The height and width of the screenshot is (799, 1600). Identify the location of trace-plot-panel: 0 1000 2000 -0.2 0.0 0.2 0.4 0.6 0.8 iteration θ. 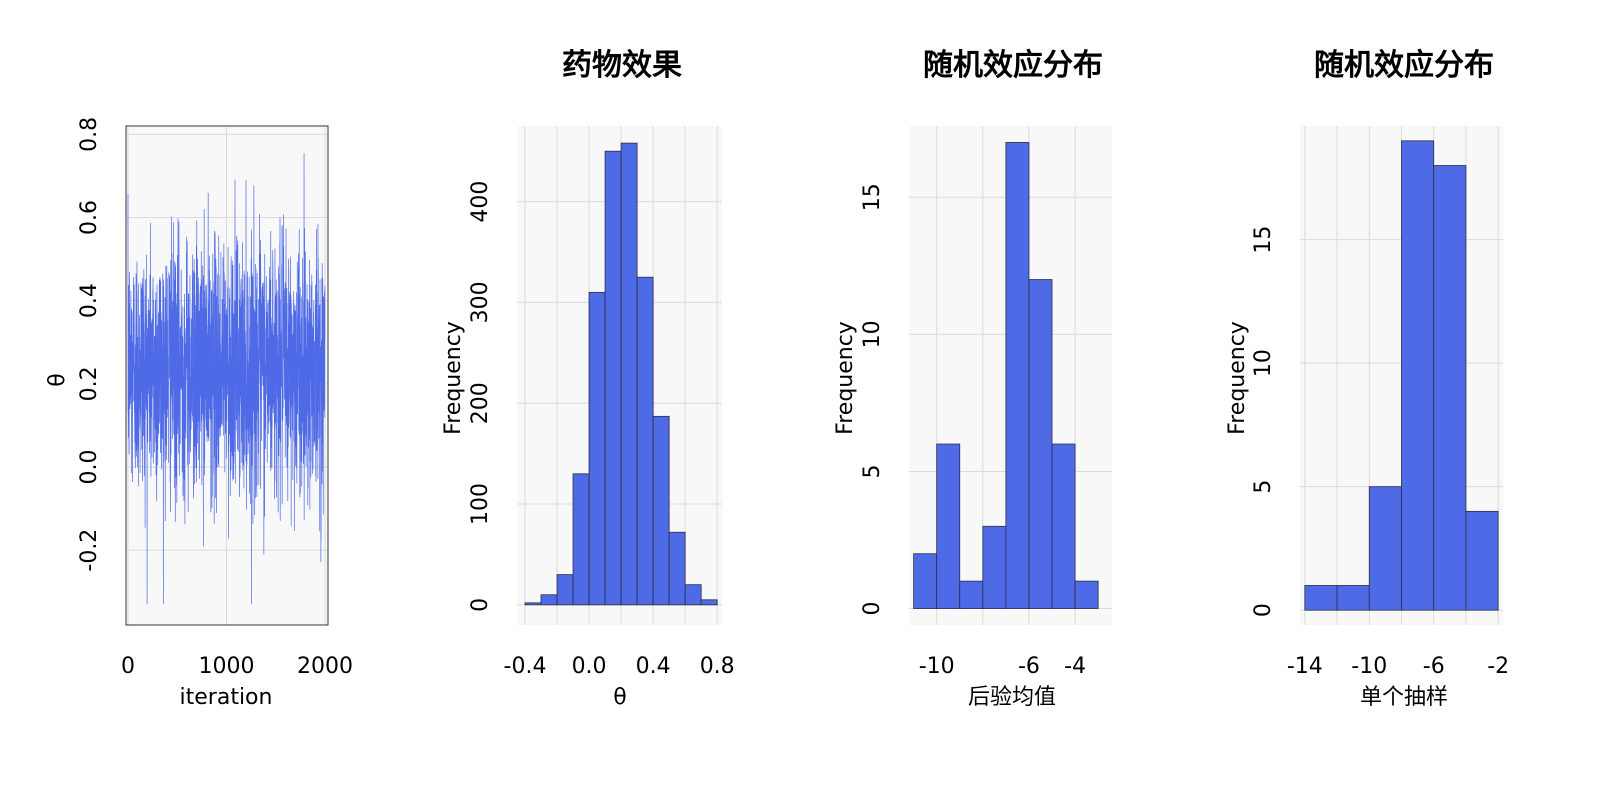
(199, 413).